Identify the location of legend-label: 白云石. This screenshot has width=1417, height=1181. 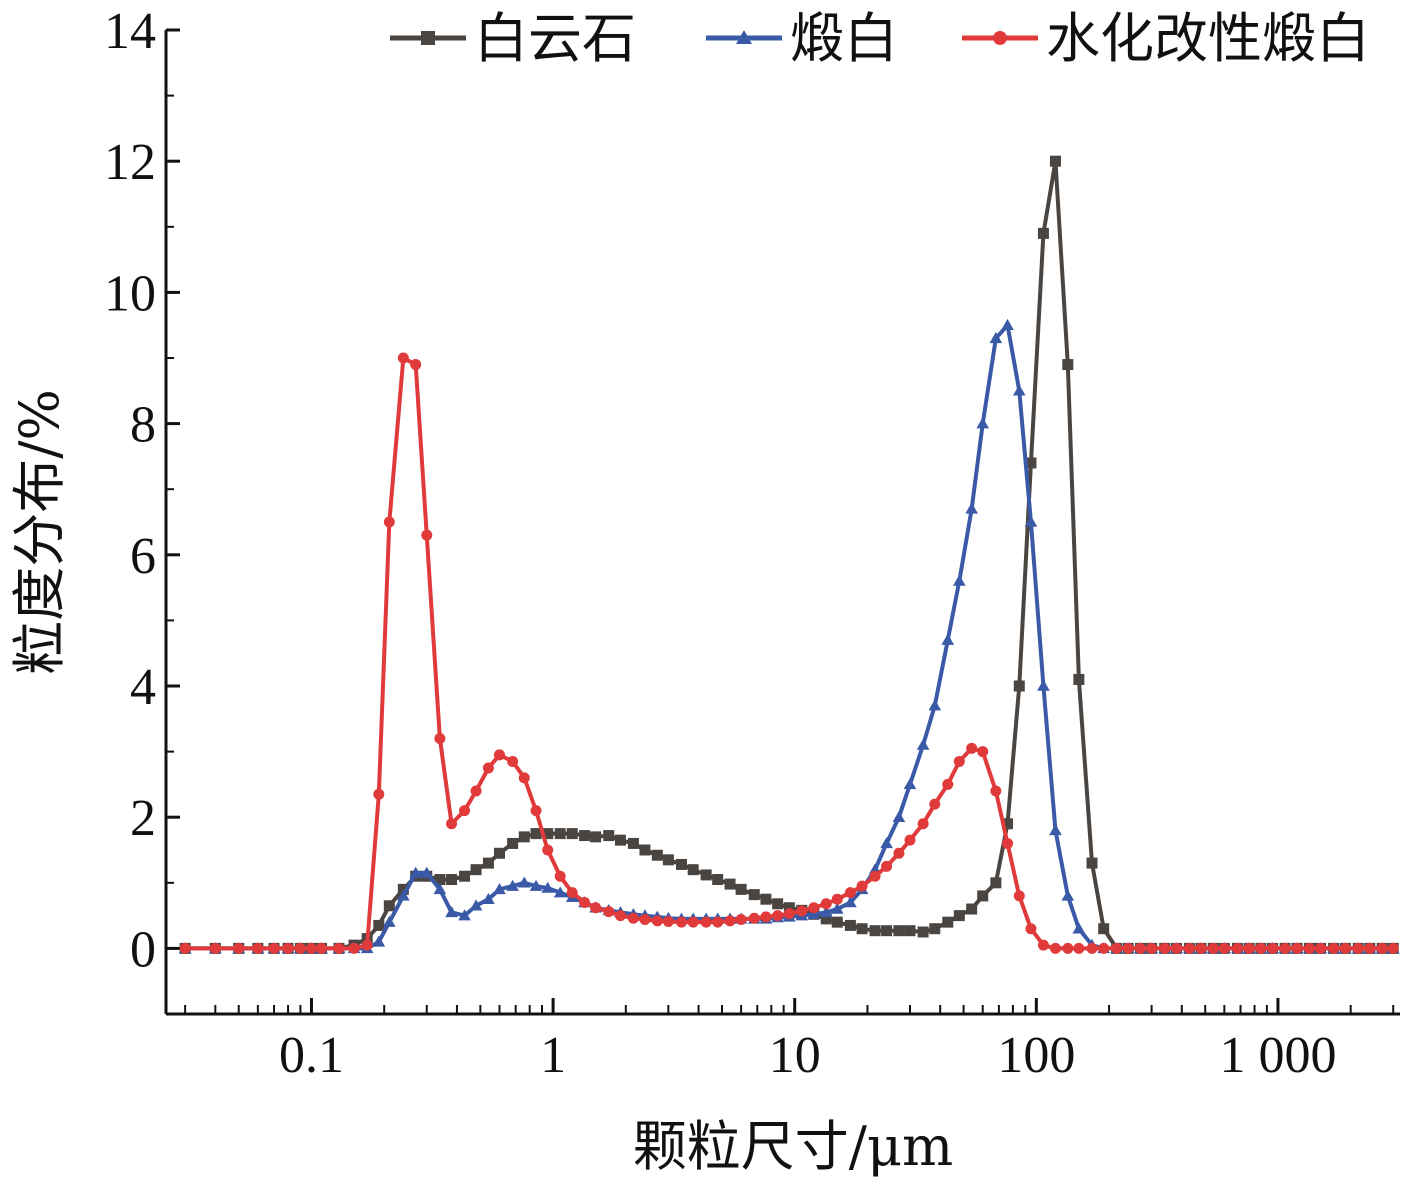
(555, 38).